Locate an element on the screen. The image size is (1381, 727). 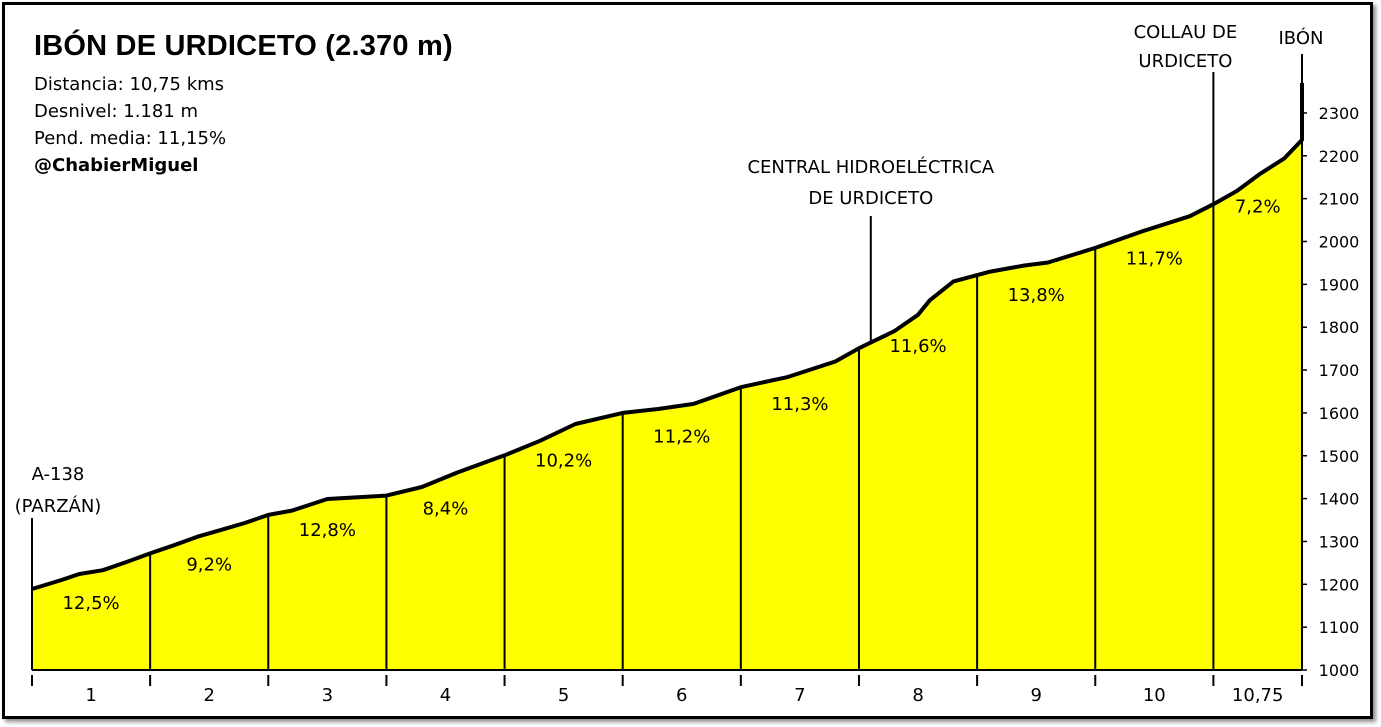
x-tick-label: 8 is located at coordinates (917, 695).